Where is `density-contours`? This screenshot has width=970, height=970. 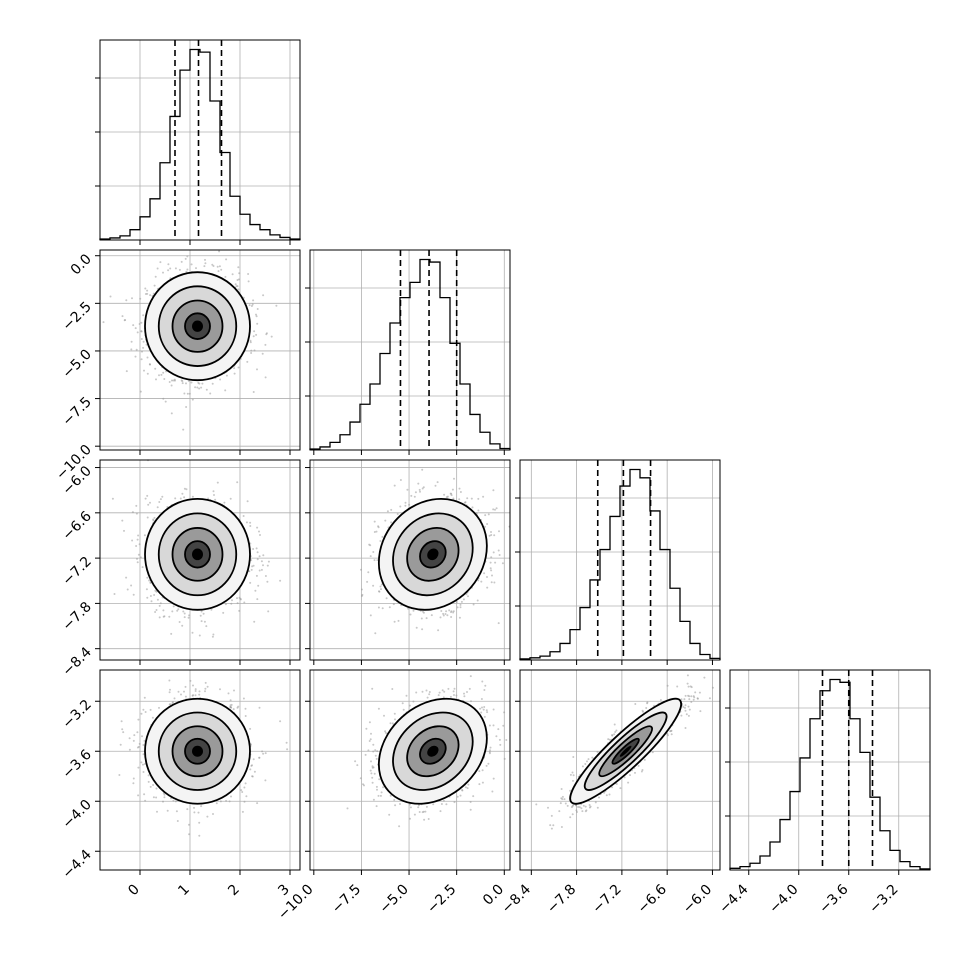 density-contours is located at coordinates (432, 554).